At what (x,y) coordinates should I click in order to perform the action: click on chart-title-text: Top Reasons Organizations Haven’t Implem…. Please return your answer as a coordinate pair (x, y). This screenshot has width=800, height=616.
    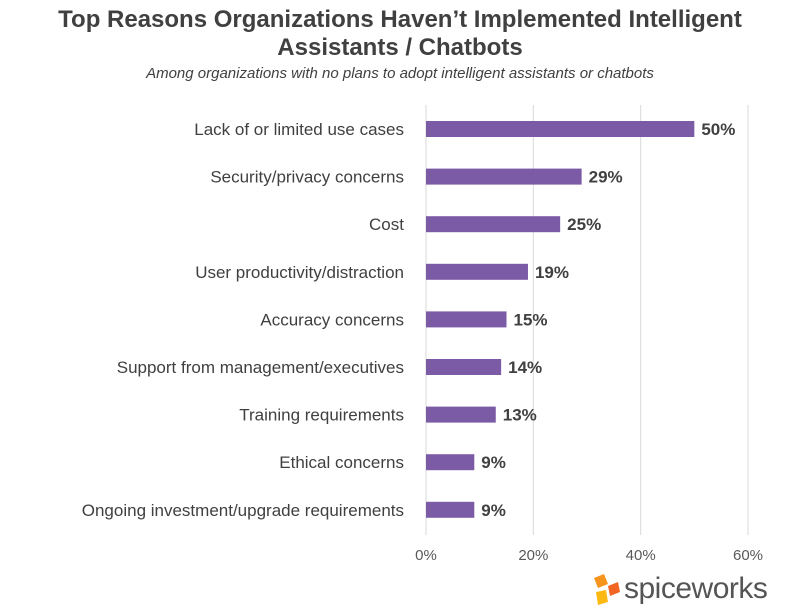
    Looking at the image, I should click on (400, 33).